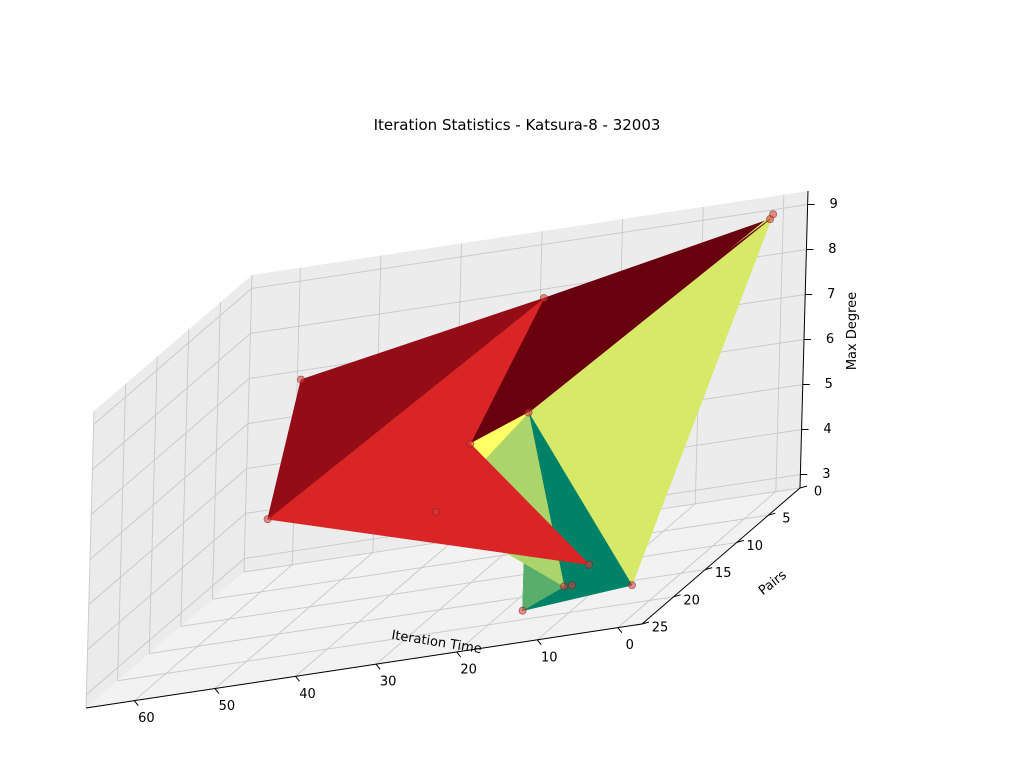 The height and width of the screenshot is (764, 1010). Describe the element at coordinates (660, 628) in the screenshot. I see `y-tick-label: 25` at that location.